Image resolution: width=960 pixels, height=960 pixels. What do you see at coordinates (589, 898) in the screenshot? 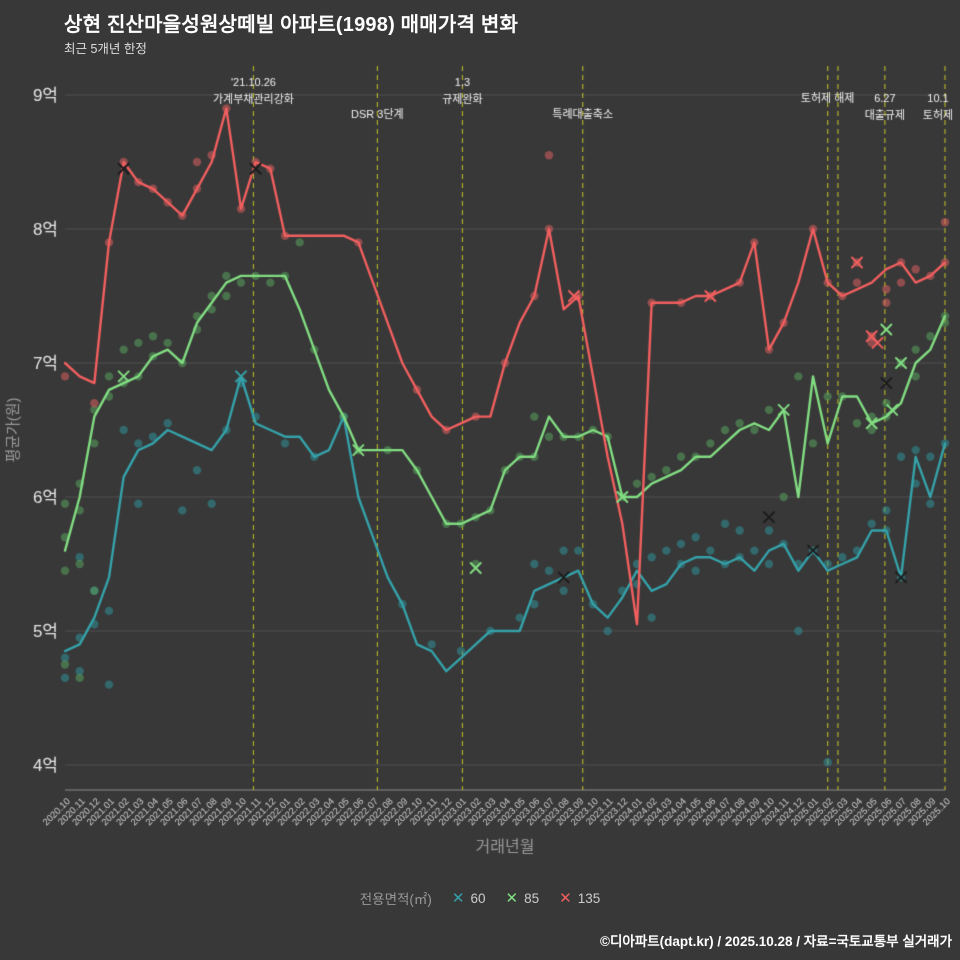
I see `legend-item-label: 135` at bounding box center [589, 898].